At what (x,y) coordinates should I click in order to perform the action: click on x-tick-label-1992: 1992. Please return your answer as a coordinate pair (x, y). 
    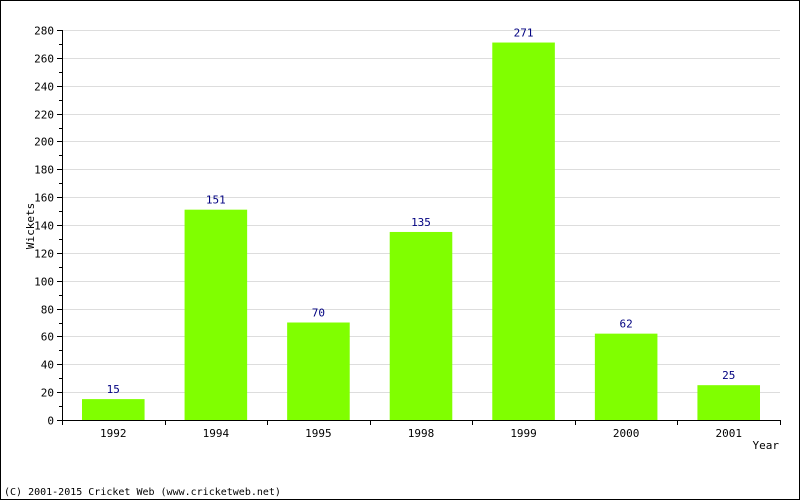
    Looking at the image, I should click on (113, 433).